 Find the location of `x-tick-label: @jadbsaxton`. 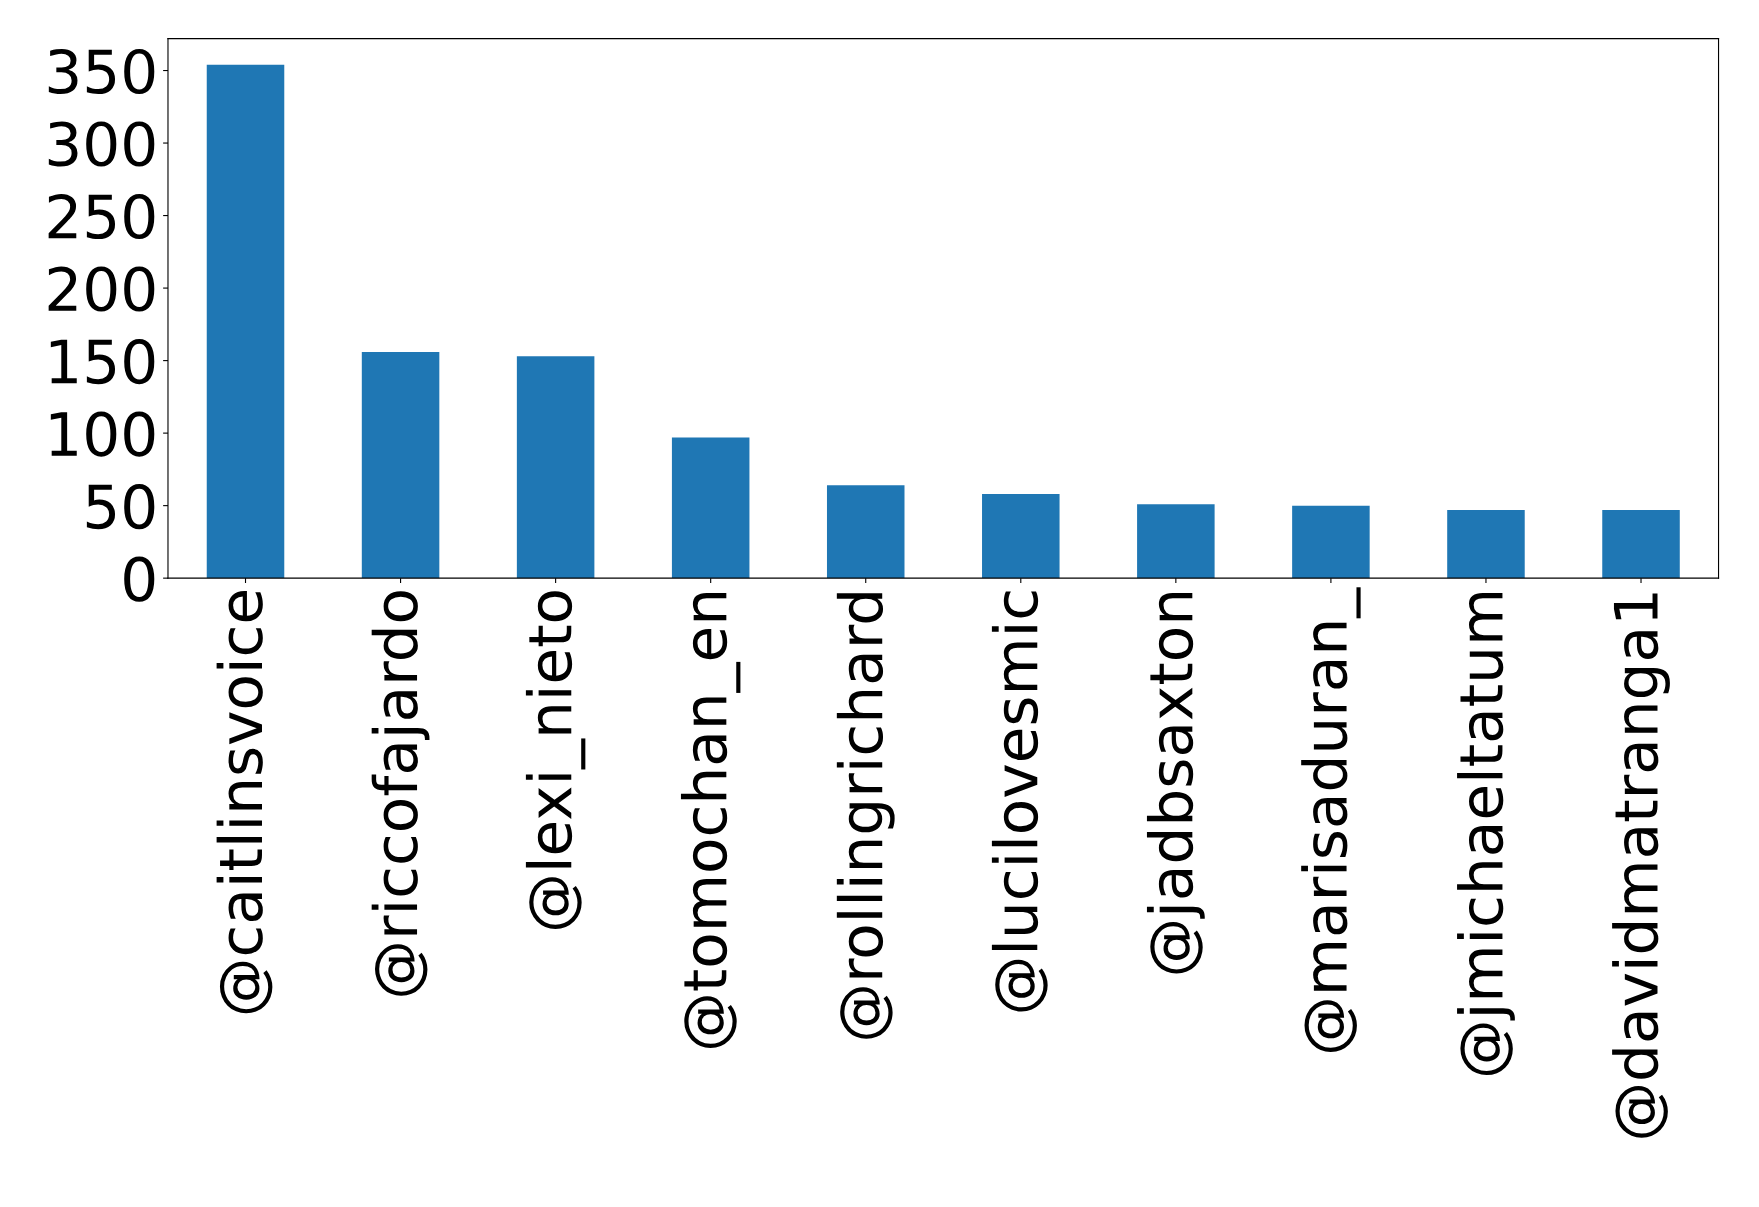

x-tick-label: @jadbsaxton is located at coordinates (1175, 783).